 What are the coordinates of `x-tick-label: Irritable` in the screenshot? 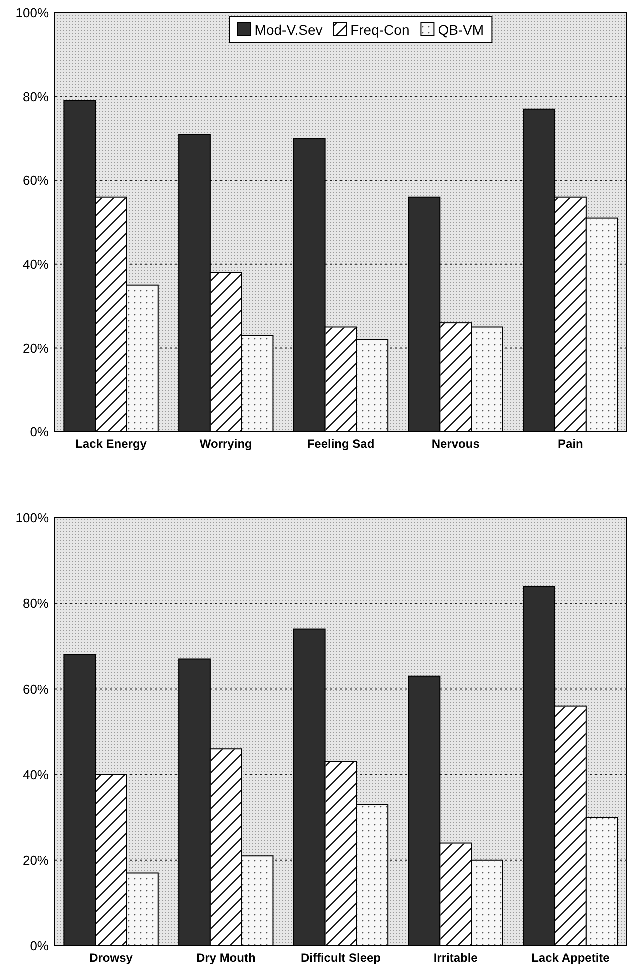 It's located at (456, 958).